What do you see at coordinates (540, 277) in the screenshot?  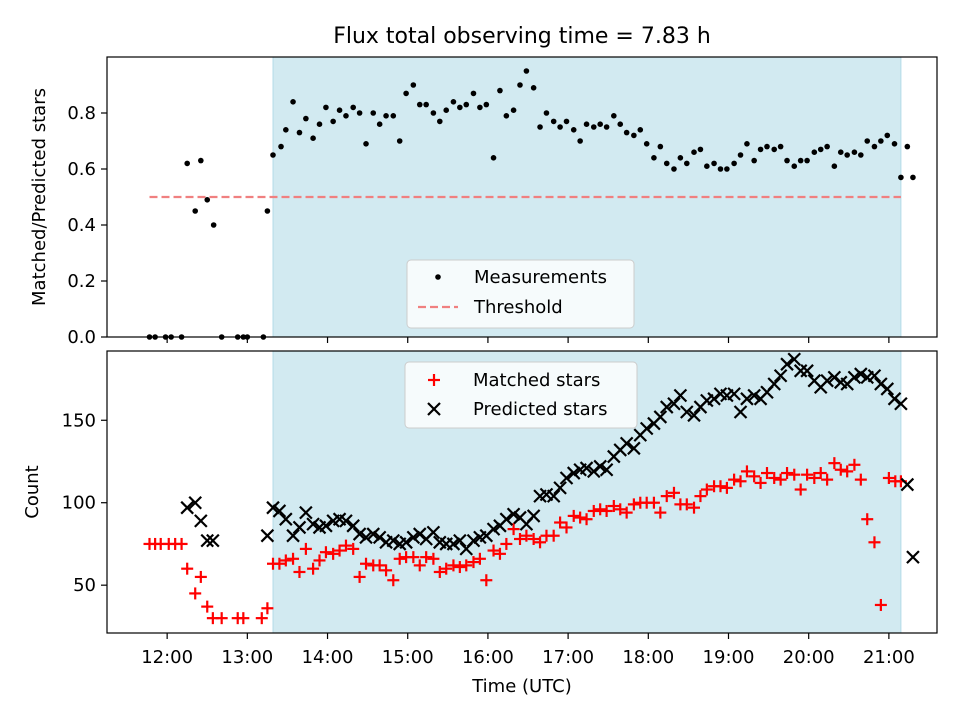 I see `legend-measurements-label: Measurements` at bounding box center [540, 277].